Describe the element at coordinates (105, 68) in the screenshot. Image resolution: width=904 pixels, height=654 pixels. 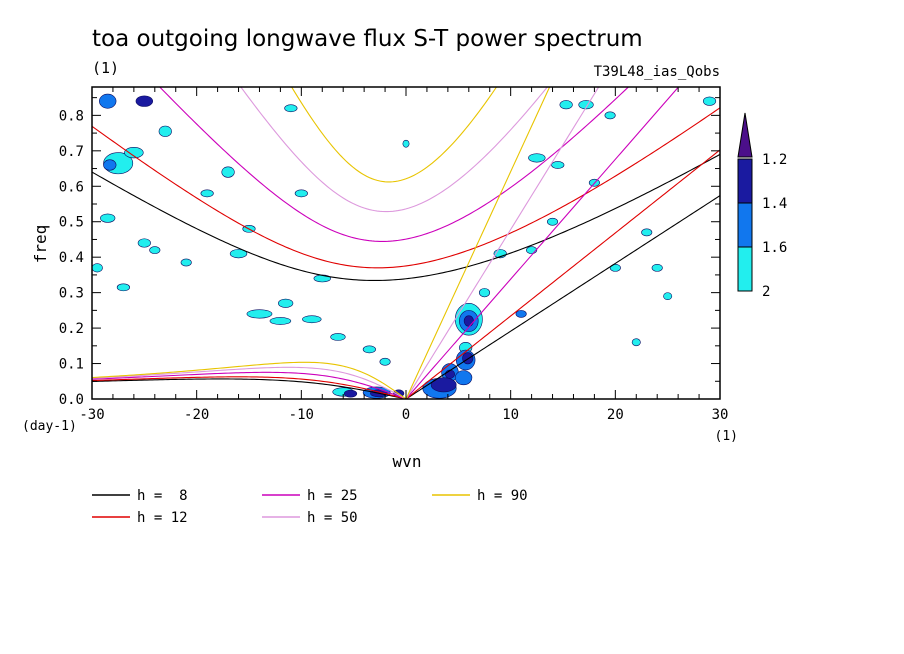
I see `chart-subtitle-left: (1)` at that location.